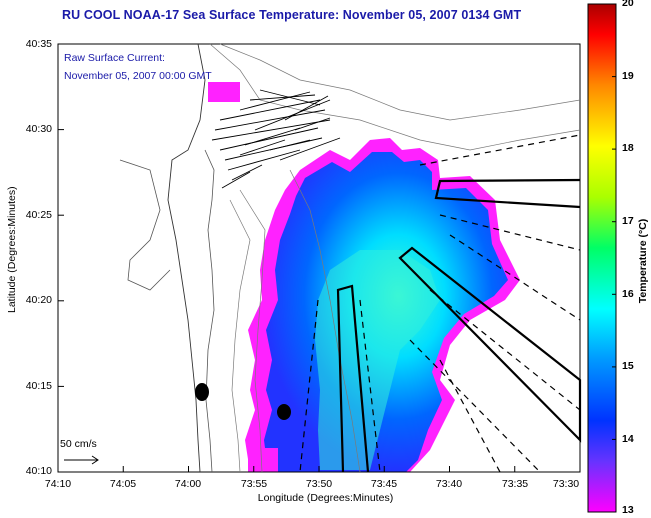 The width and height of the screenshot is (651, 518). What do you see at coordinates (628, 4) in the screenshot?
I see `colorbar-tick-label: 20` at bounding box center [628, 4].